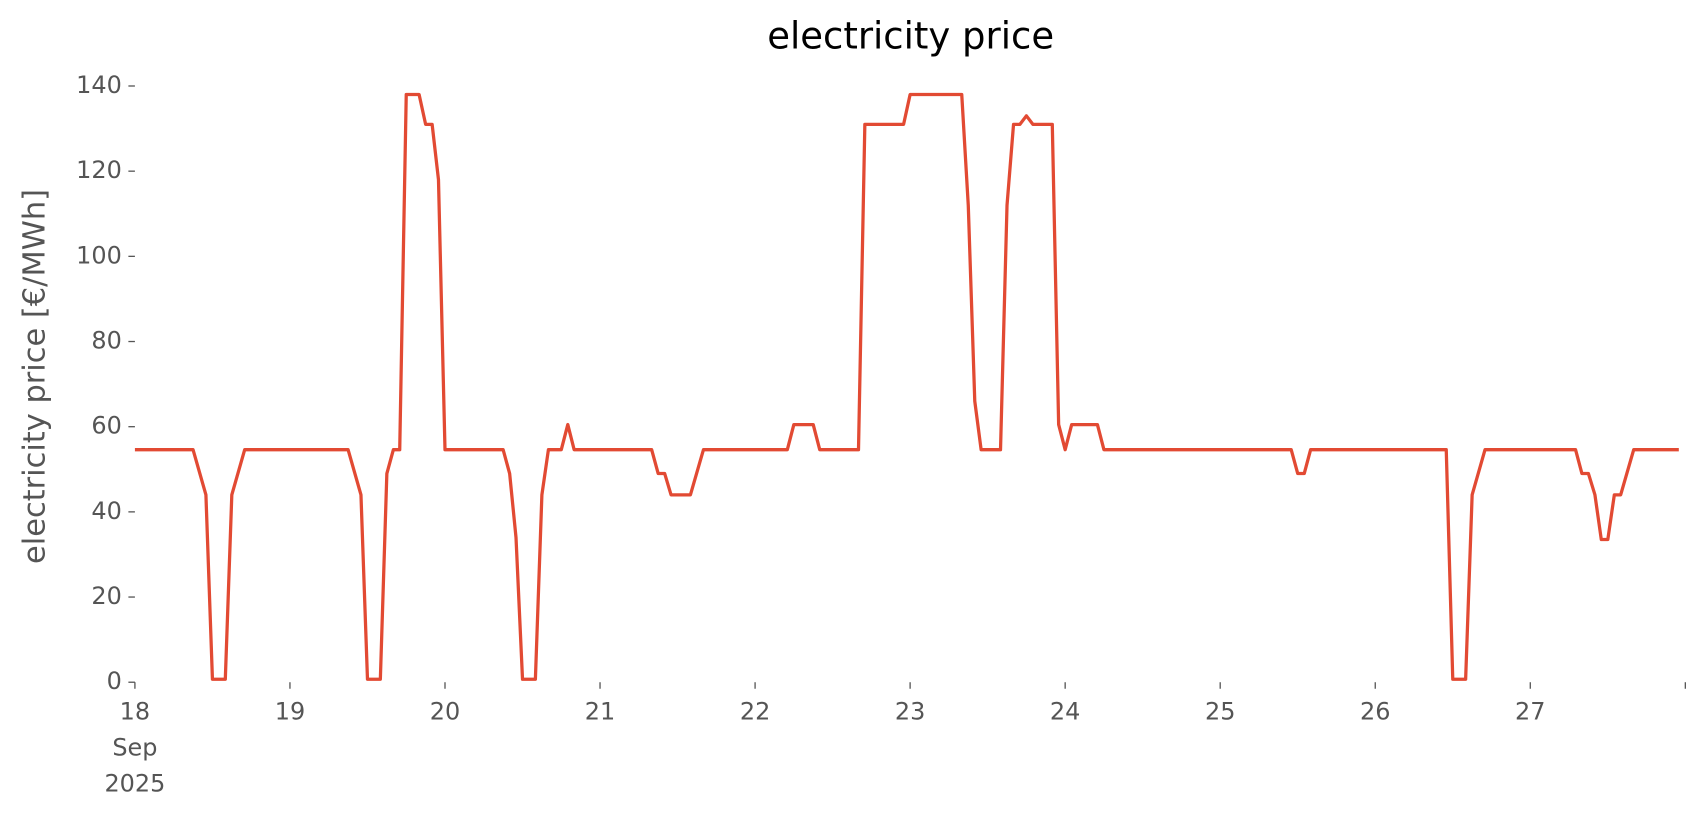 Image resolution: width=1706 pixels, height=815 pixels. Describe the element at coordinates (910, 36) in the screenshot. I see `chart-title: electricity price` at that location.